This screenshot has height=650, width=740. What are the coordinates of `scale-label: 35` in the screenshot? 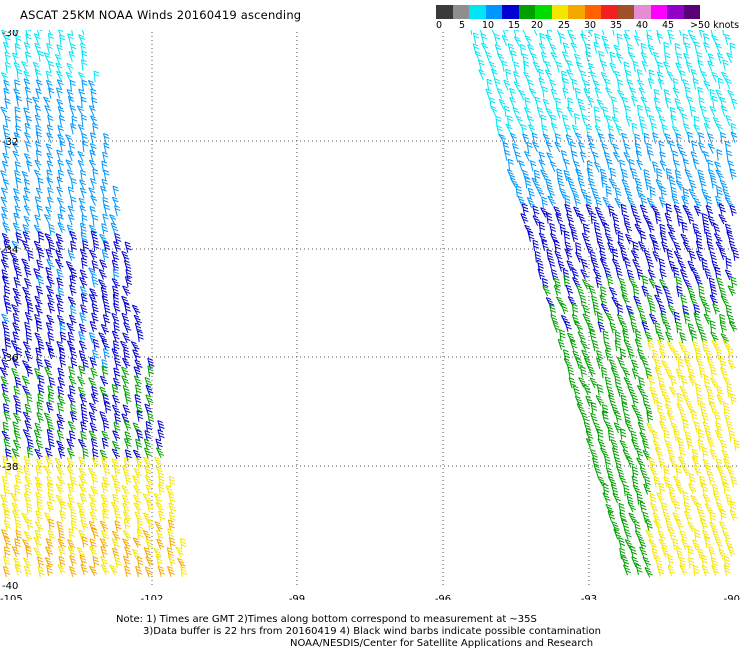 It's located at (616, 25).